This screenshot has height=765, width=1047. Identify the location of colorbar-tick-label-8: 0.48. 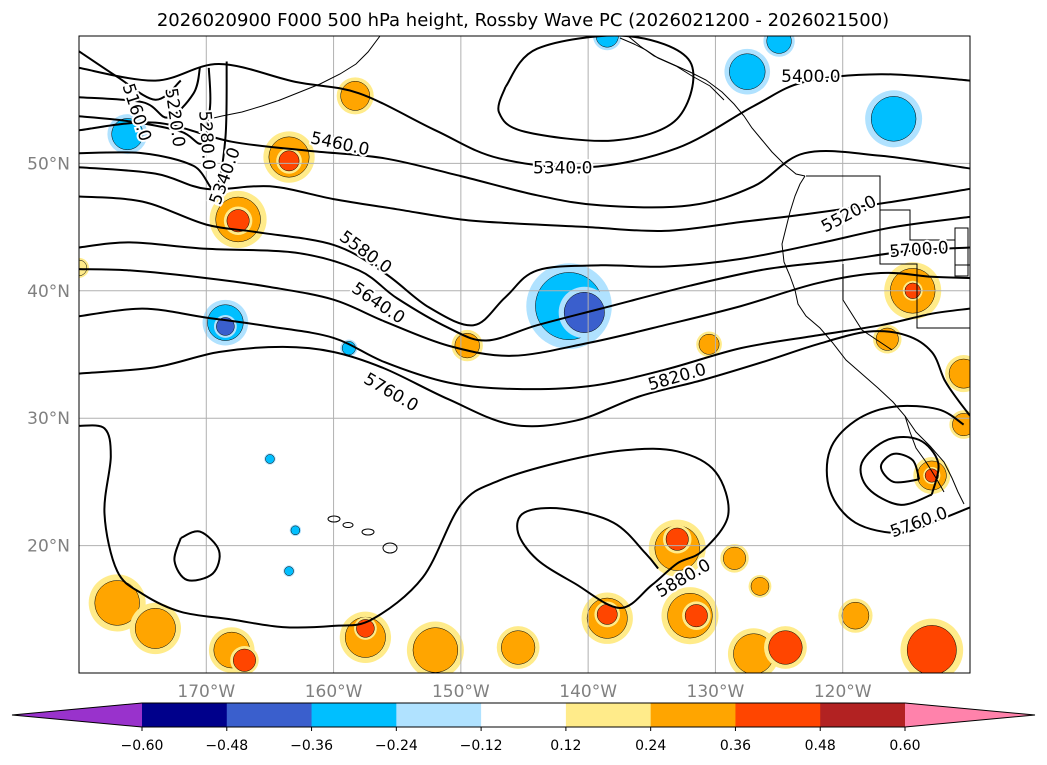
(820, 746).